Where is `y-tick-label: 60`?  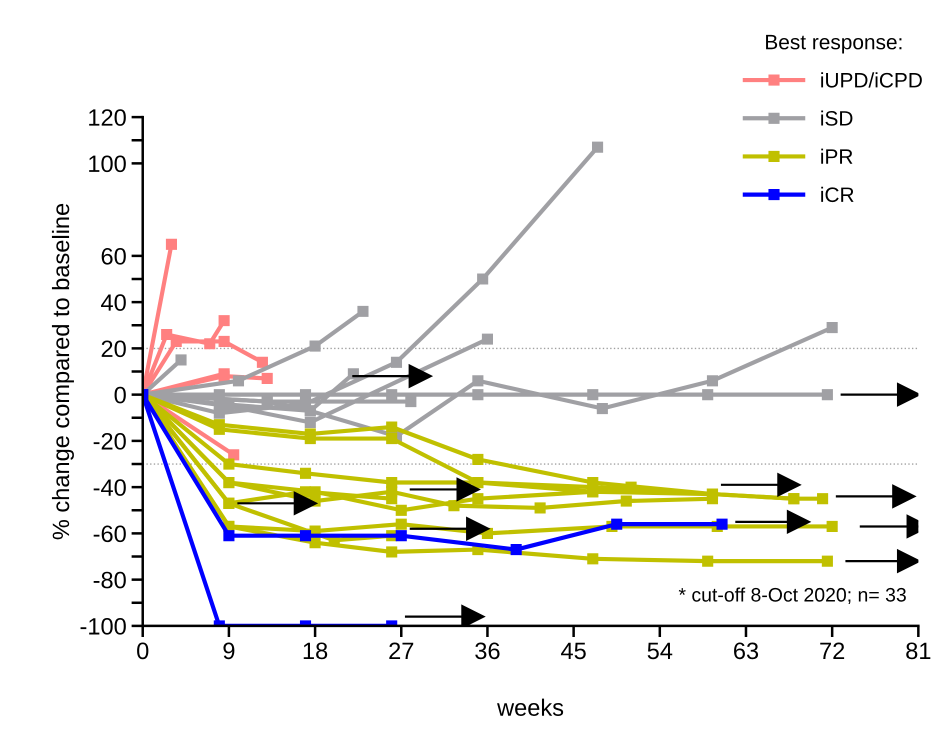
y-tick-label: 60 is located at coordinates (114, 256).